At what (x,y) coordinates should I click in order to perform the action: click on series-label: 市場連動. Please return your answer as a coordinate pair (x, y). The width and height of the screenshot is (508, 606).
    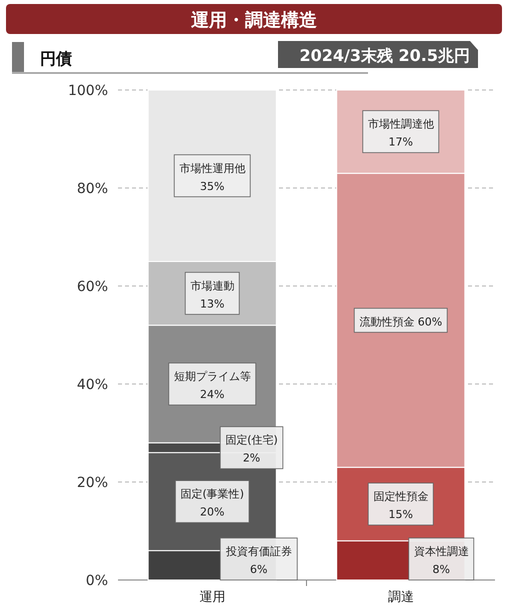
    Looking at the image, I should click on (212, 285).